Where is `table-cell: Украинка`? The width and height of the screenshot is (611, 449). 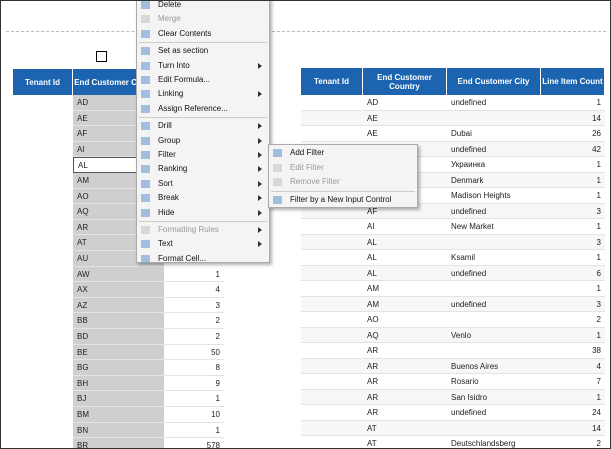 table-cell: Украинка is located at coordinates (494, 165).